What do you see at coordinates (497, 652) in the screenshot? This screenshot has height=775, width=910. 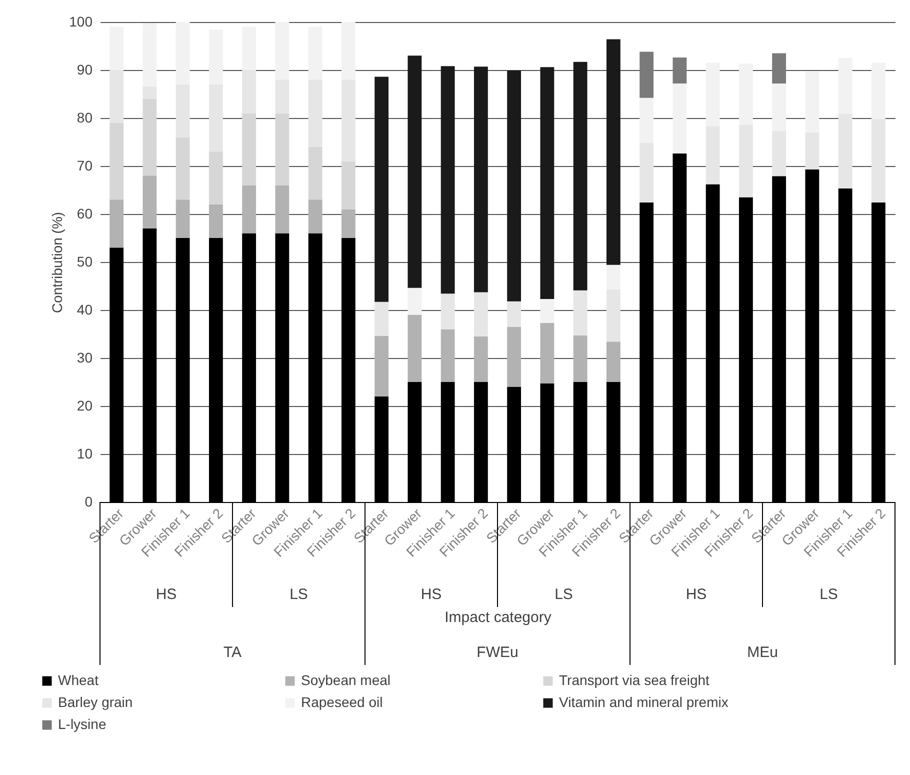 I see `text: FWEu` at bounding box center [497, 652].